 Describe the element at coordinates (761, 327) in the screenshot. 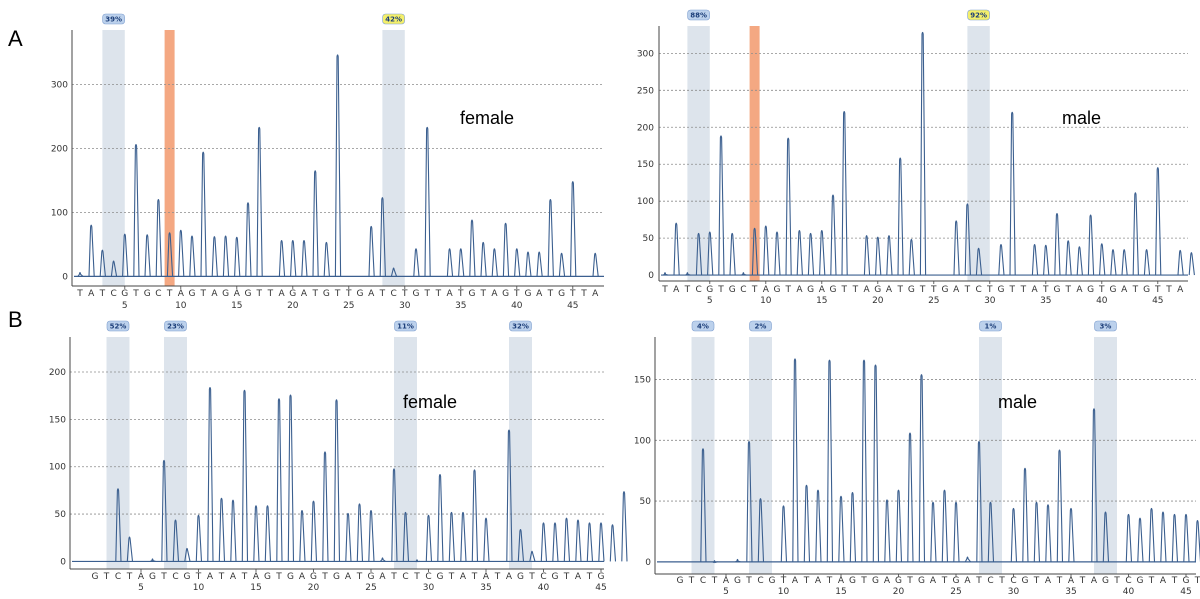

I see `badge-label: 2%` at that location.